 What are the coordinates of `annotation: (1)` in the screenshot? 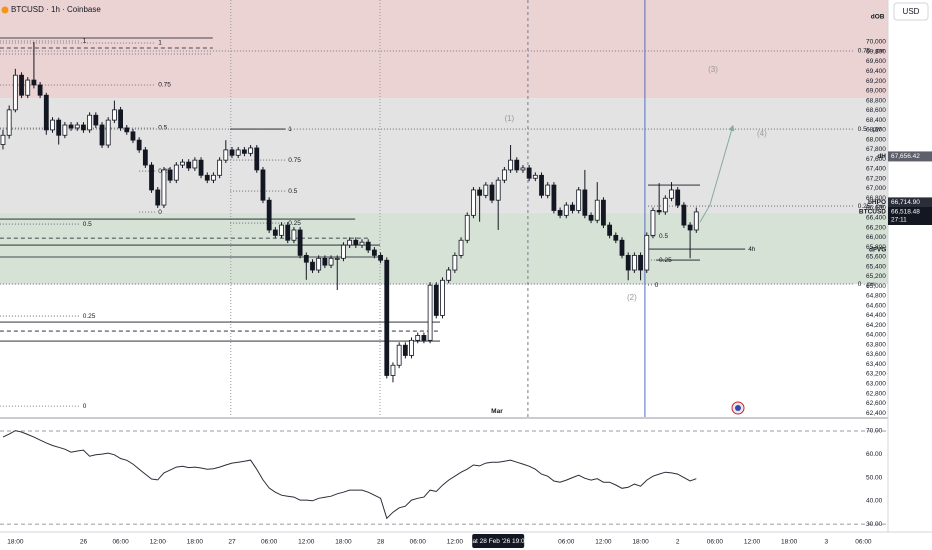 It's located at (509, 118).